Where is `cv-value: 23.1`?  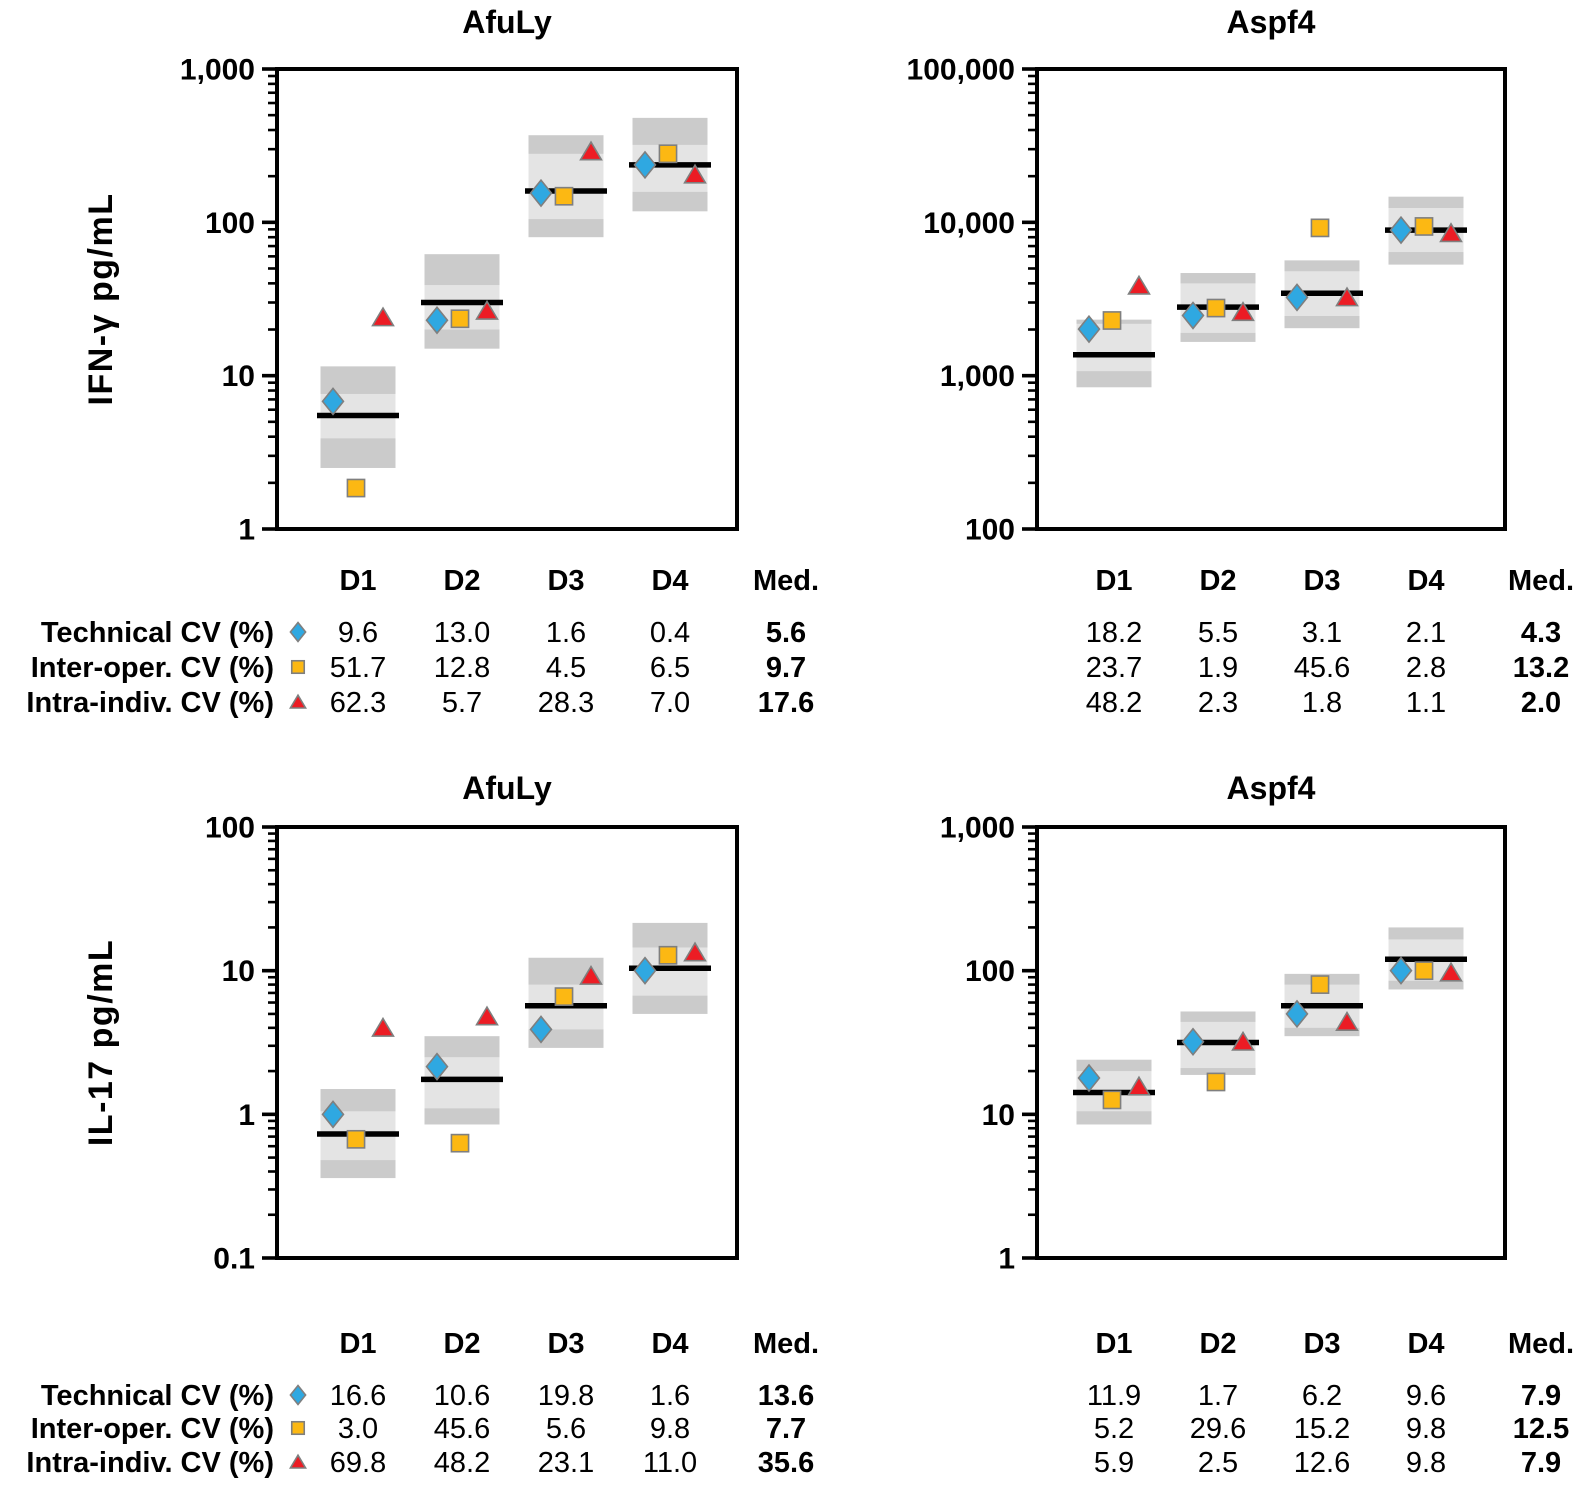 cv-value: 23.1 is located at coordinates (566, 1463).